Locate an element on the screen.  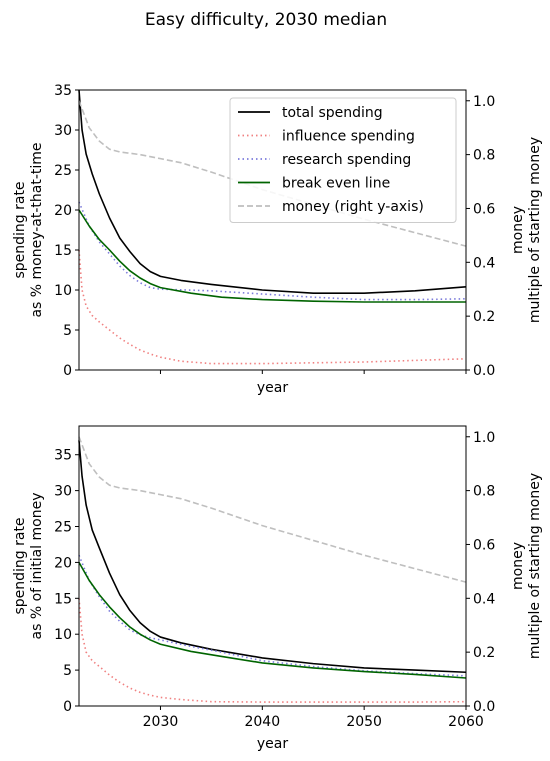
figure-title: Easy difficulty, 2030 median is located at coordinates (266, 20).